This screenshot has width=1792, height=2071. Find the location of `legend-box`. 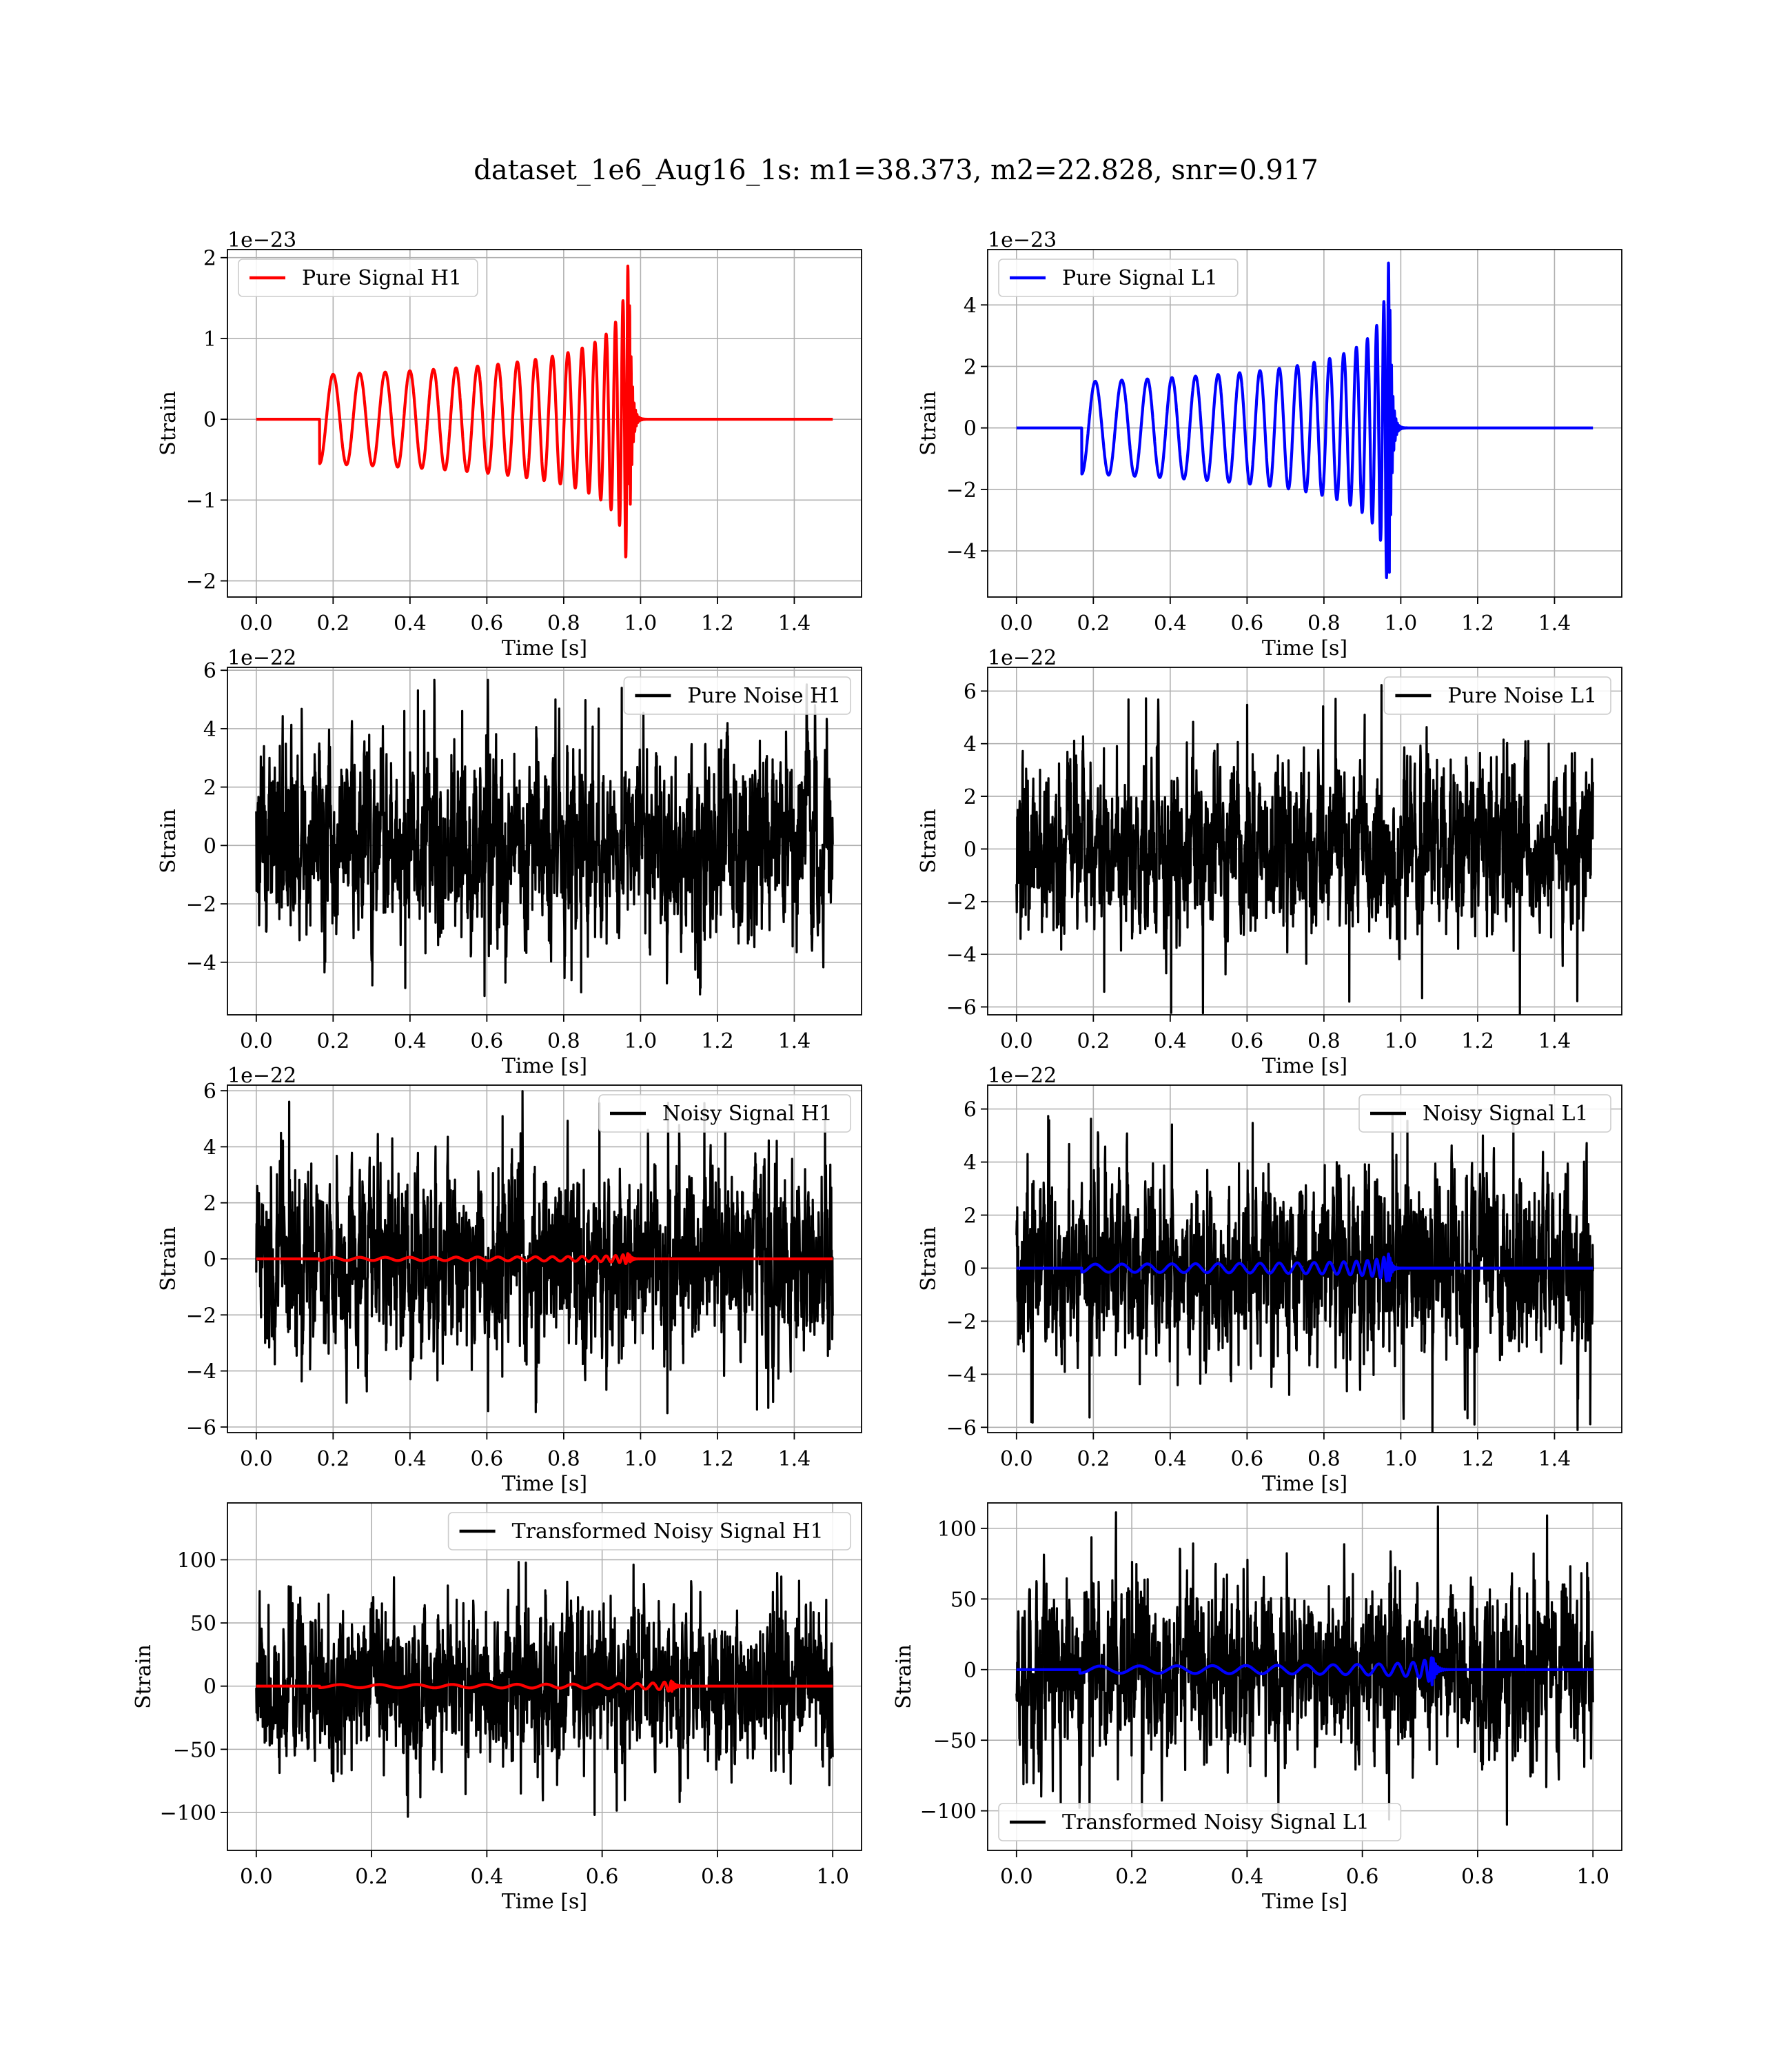

legend-box is located at coordinates (1484, 1113).